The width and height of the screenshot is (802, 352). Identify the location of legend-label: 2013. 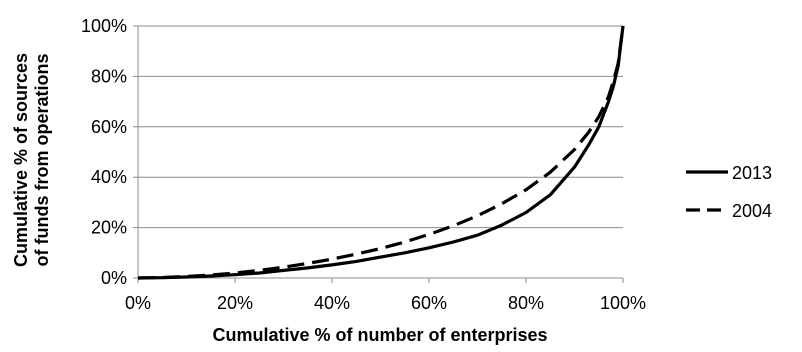
(752, 173).